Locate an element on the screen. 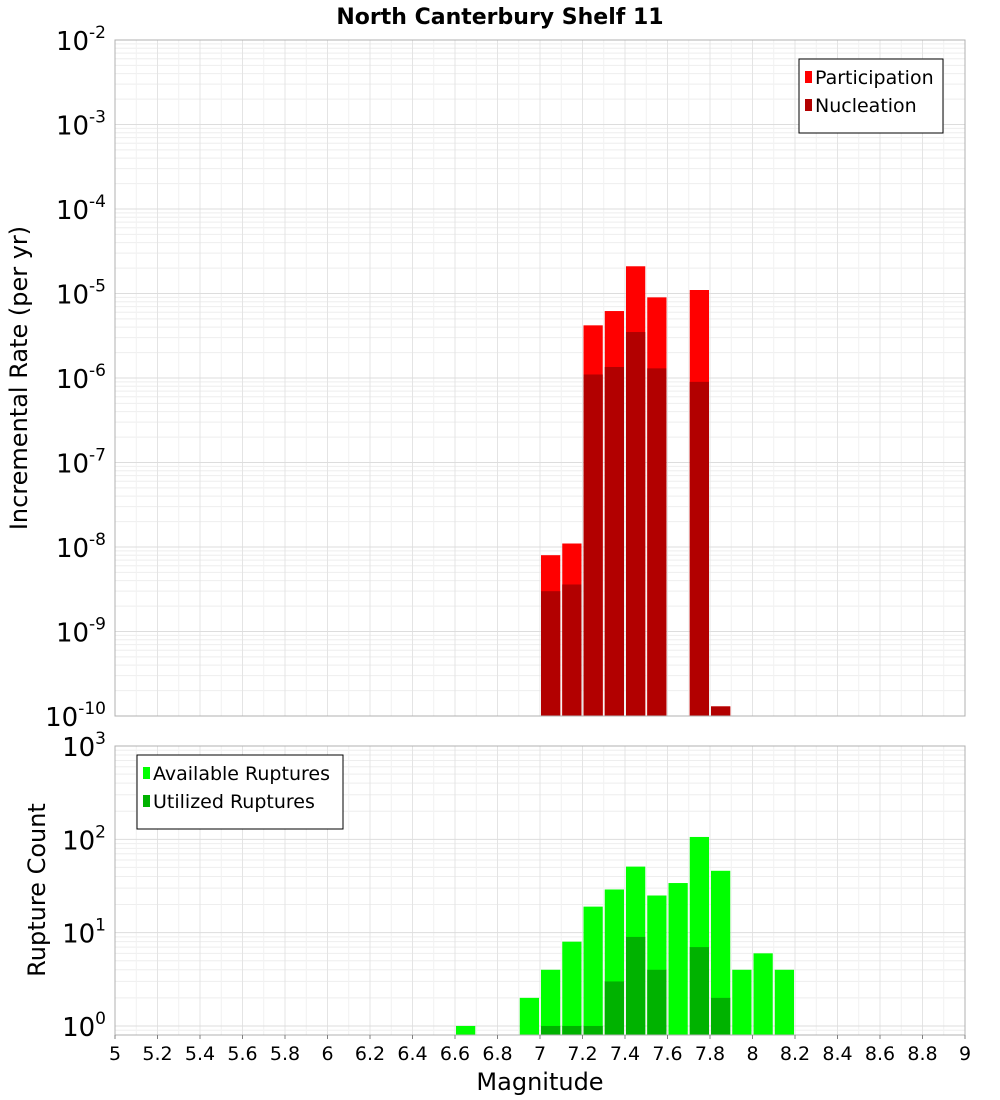 This screenshot has height=1100, width=1000. bottom-legend: Available Ruptures Utilized Ruptures is located at coordinates (240, 792).